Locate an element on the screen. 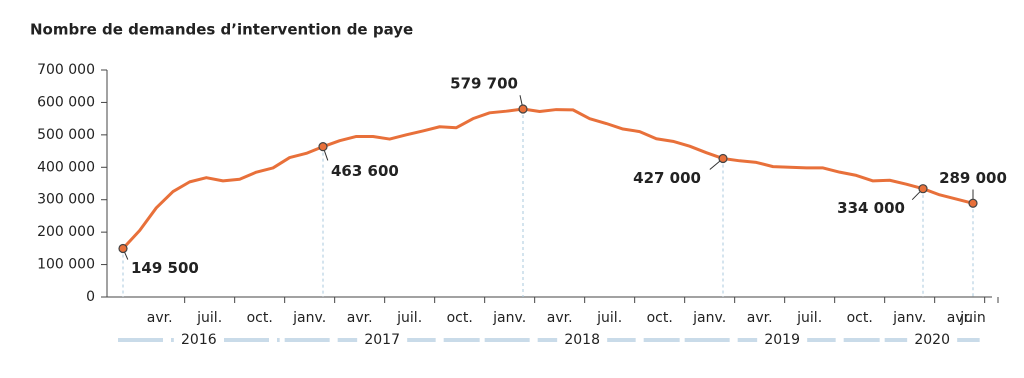 The width and height of the screenshot is (1024, 378). value-label: 579 700 is located at coordinates (484, 84).